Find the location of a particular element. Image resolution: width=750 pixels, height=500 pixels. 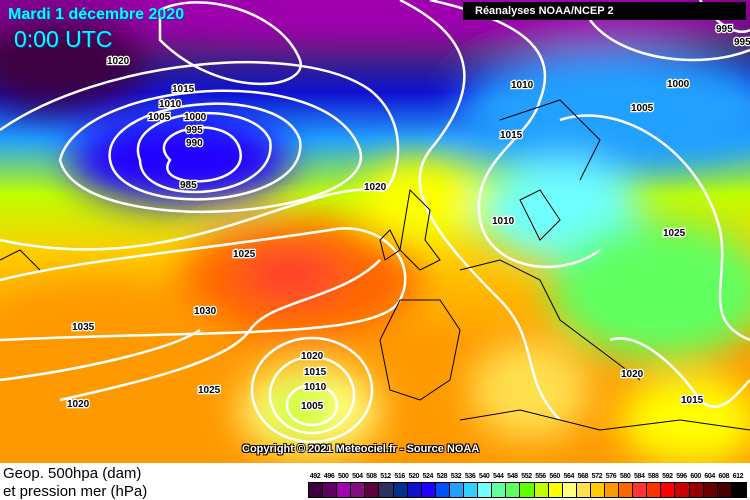

legend-label: 552 is located at coordinates (526, 476).